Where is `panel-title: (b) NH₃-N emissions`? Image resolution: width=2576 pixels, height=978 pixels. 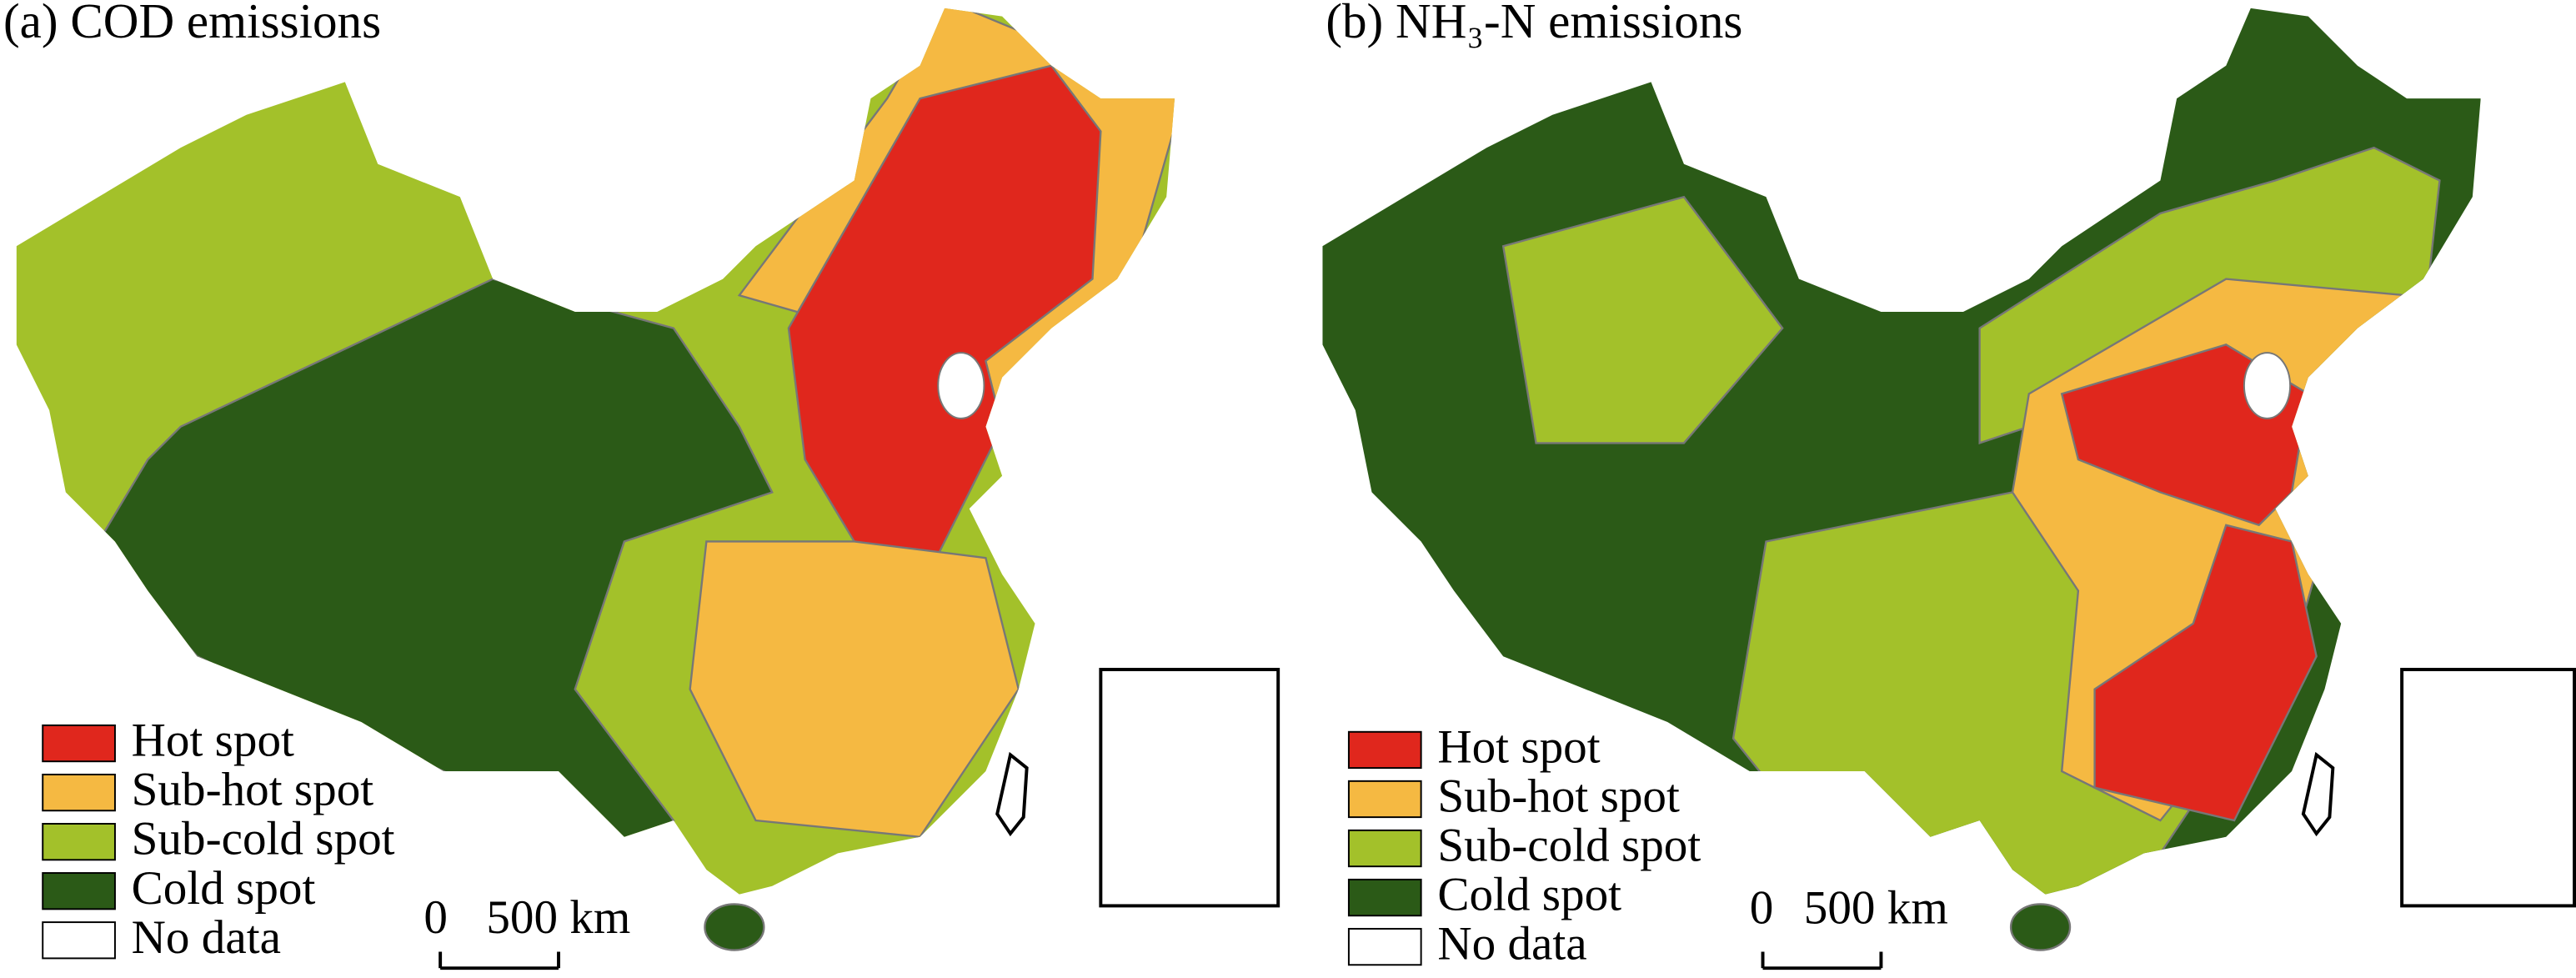
panel-title: (b) NH₃-N emissions is located at coordinates (1534, 24).